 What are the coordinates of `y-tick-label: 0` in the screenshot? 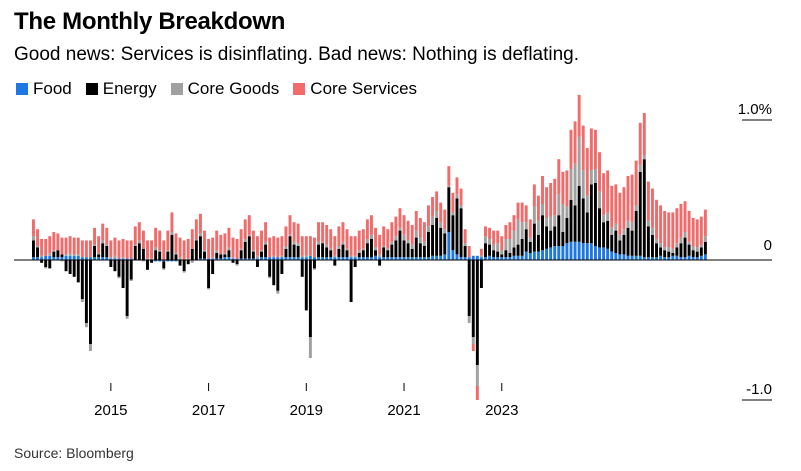 It's located at (768, 245).